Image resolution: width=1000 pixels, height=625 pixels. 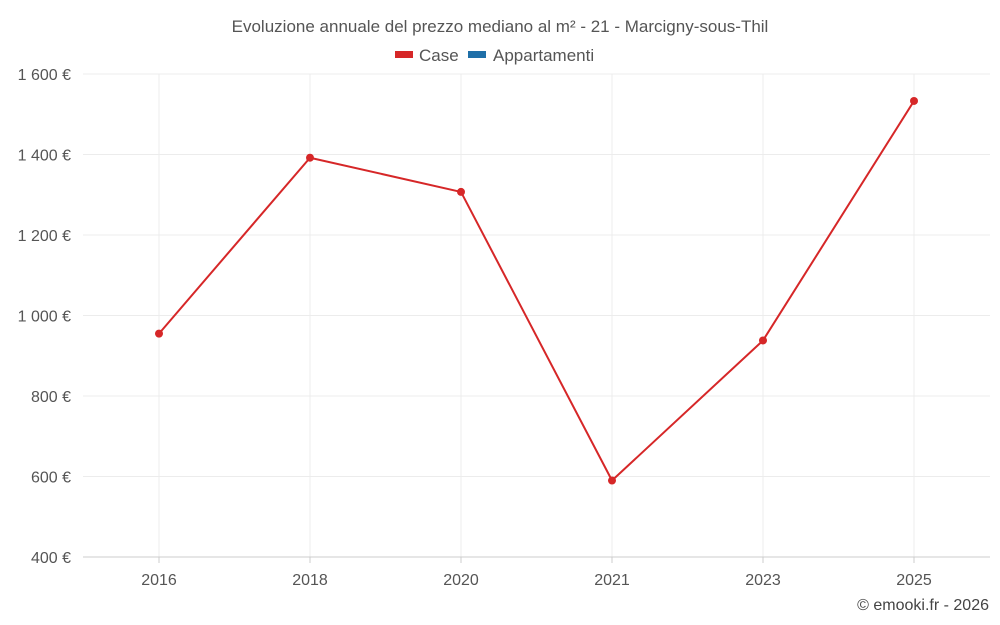 What do you see at coordinates (51, 558) in the screenshot?
I see `y-tick-label: 400 €` at bounding box center [51, 558].